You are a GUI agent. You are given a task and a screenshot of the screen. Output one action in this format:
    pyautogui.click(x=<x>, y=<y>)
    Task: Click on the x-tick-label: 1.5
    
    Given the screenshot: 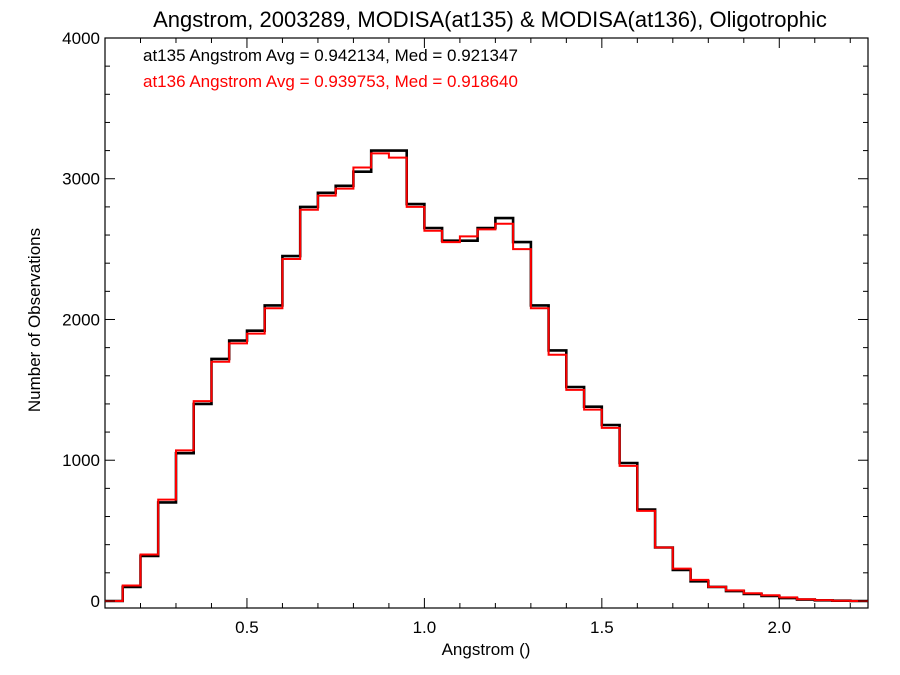 What is the action you would take?
    pyautogui.click(x=602, y=627)
    